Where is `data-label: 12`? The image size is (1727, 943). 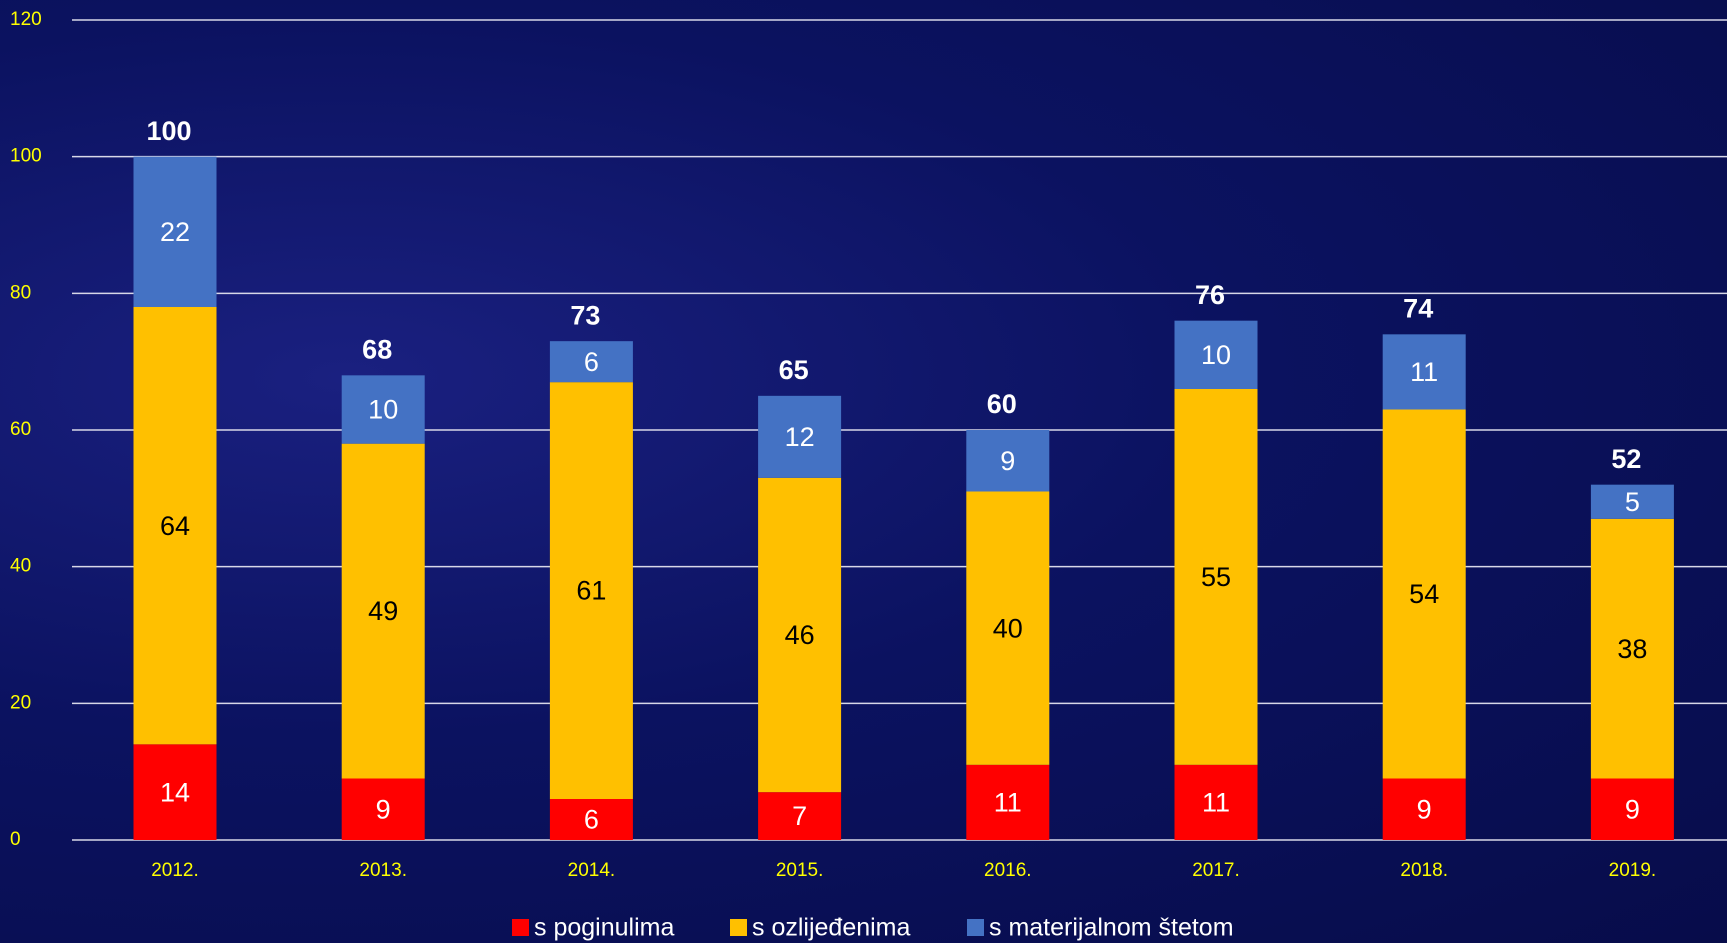
data-label: 12 is located at coordinates (800, 437).